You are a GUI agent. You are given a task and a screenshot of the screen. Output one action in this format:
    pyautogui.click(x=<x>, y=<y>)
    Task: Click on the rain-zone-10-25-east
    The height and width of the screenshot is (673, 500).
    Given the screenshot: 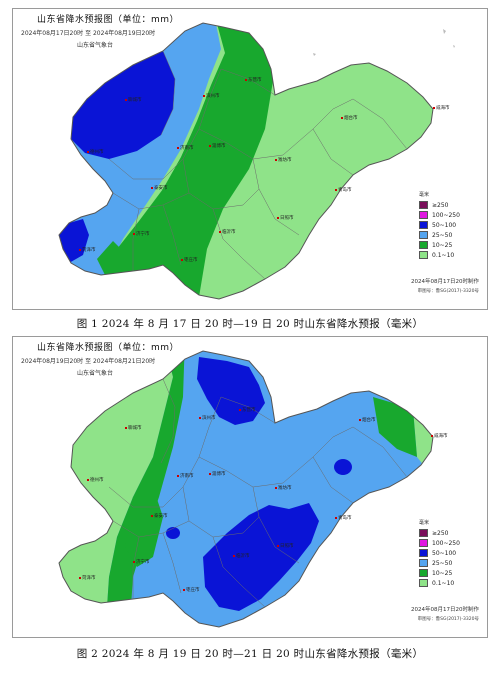 What is the action you would take?
    pyautogui.click(x=395, y=427)
    